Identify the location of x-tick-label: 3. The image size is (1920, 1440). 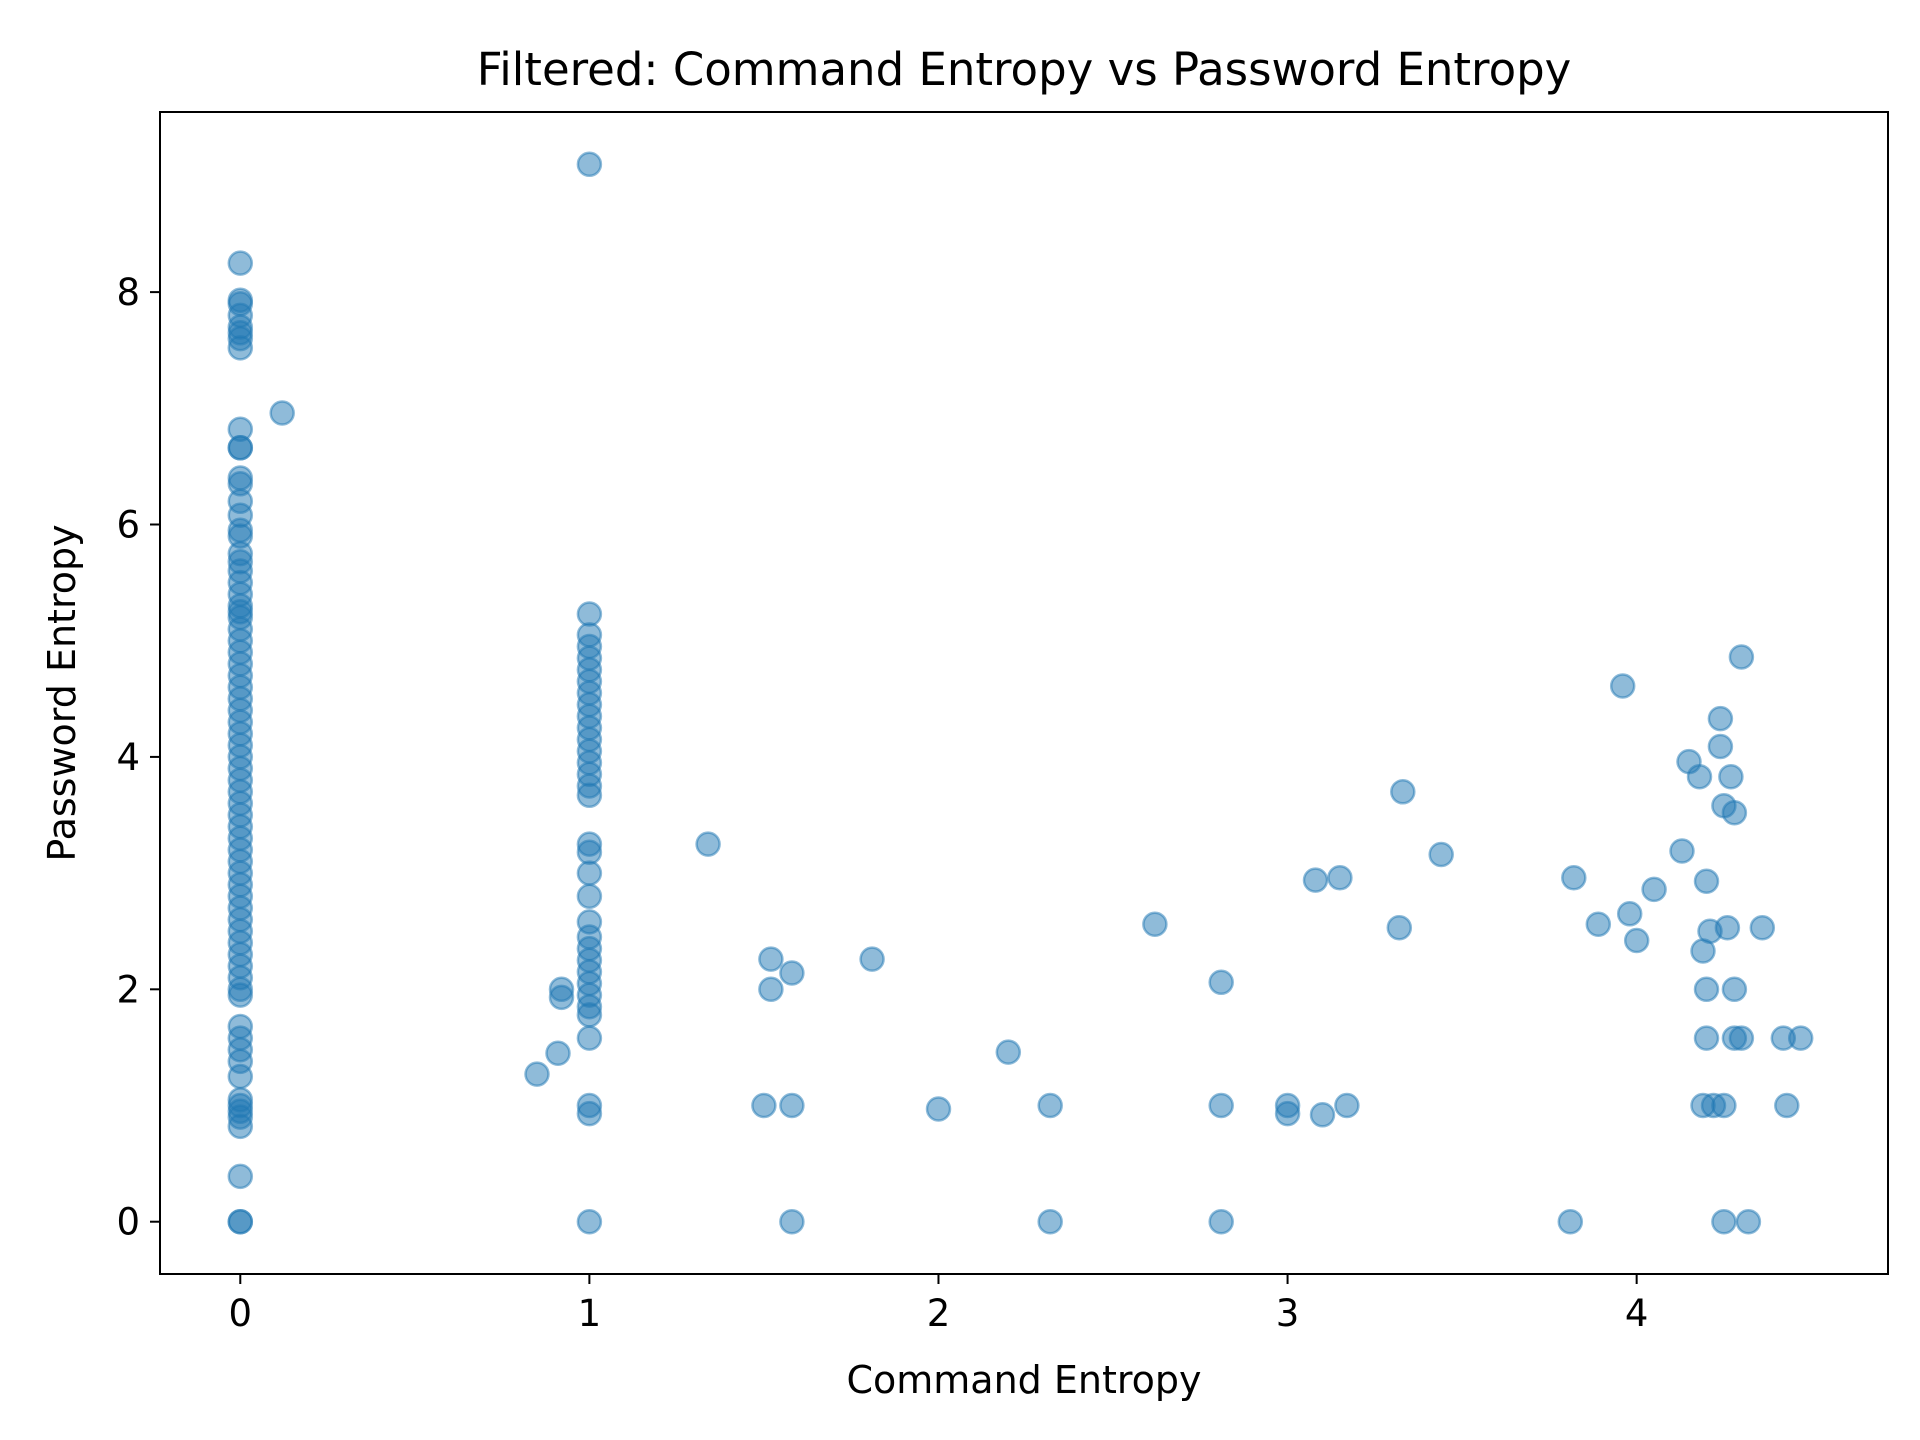
(1288, 1313).